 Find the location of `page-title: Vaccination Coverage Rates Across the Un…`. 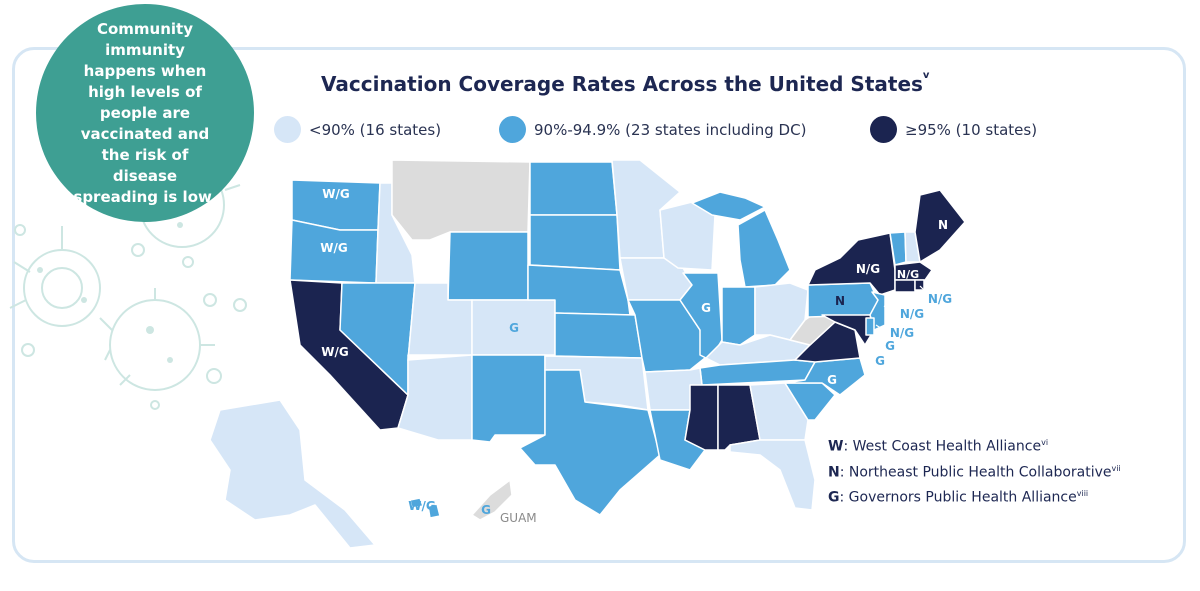

page-title: Vaccination Coverage Rates Across the Un… is located at coordinates (625, 83).